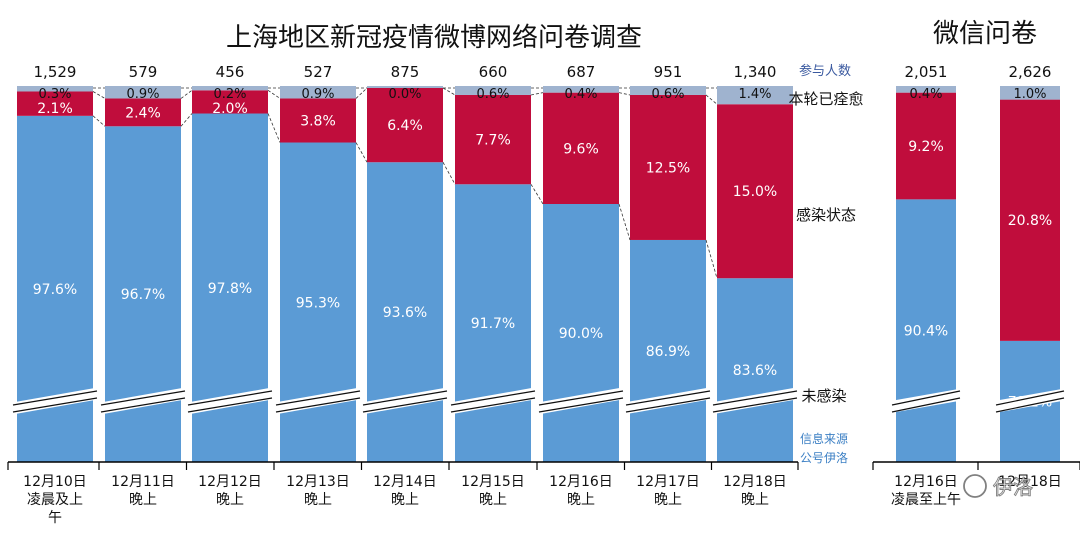 This screenshot has height=534, width=1080. What do you see at coordinates (1030, 221) in the screenshot?
I see `wechat-label-infected: 20.8%` at bounding box center [1030, 221].